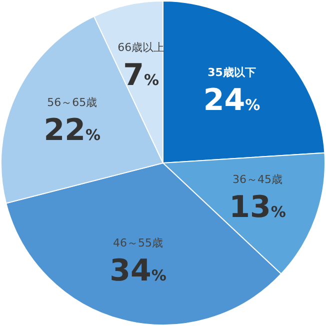 The height and width of the screenshot is (326, 326). Describe the element at coordinates (72, 130) in the screenshot. I see `data-label: 22%` at that location.